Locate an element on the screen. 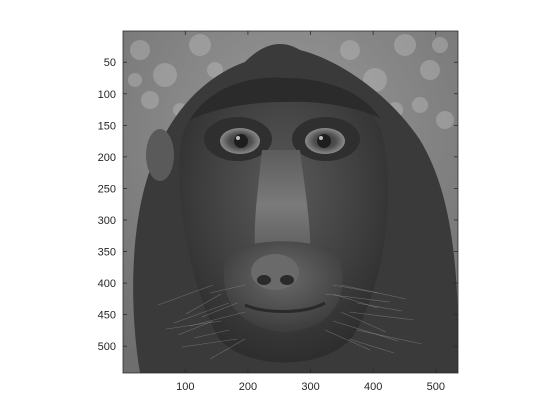 The image size is (560, 420). y-tick-label: 400 is located at coordinates (107, 284).